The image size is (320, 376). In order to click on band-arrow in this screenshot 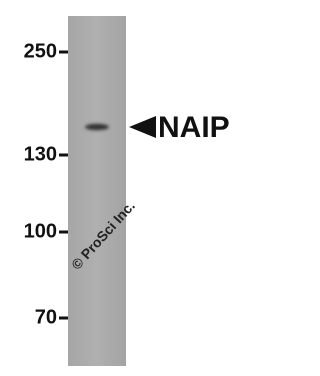, I will do `click(142, 127)`.